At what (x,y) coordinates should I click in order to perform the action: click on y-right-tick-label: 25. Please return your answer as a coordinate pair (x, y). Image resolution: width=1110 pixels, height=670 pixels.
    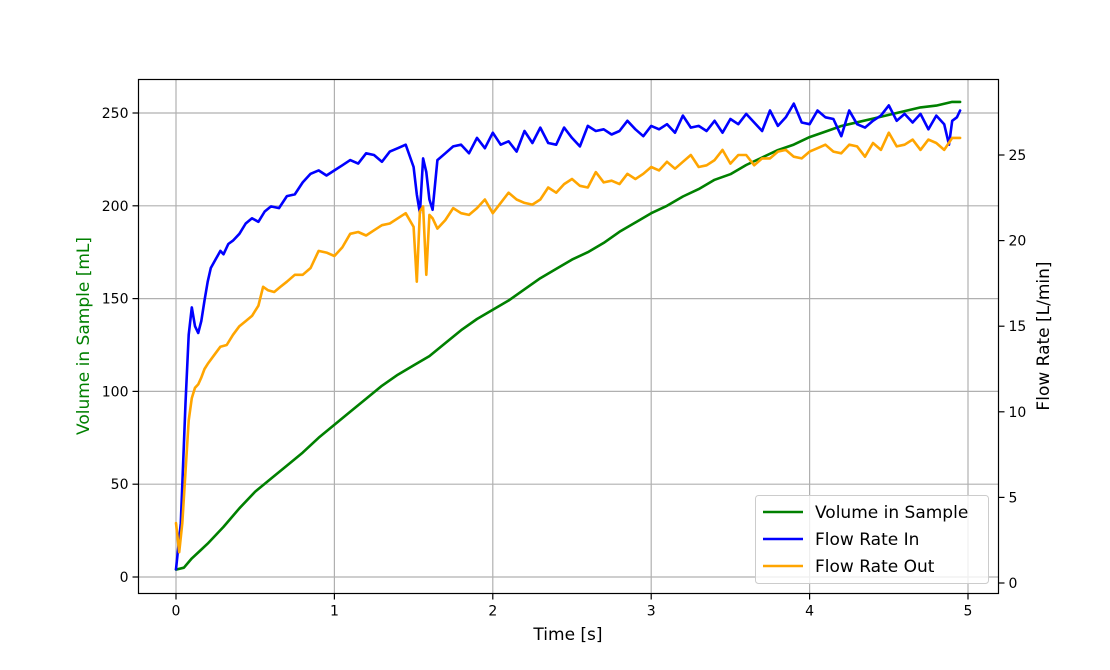
    Looking at the image, I should click on (1018, 156).